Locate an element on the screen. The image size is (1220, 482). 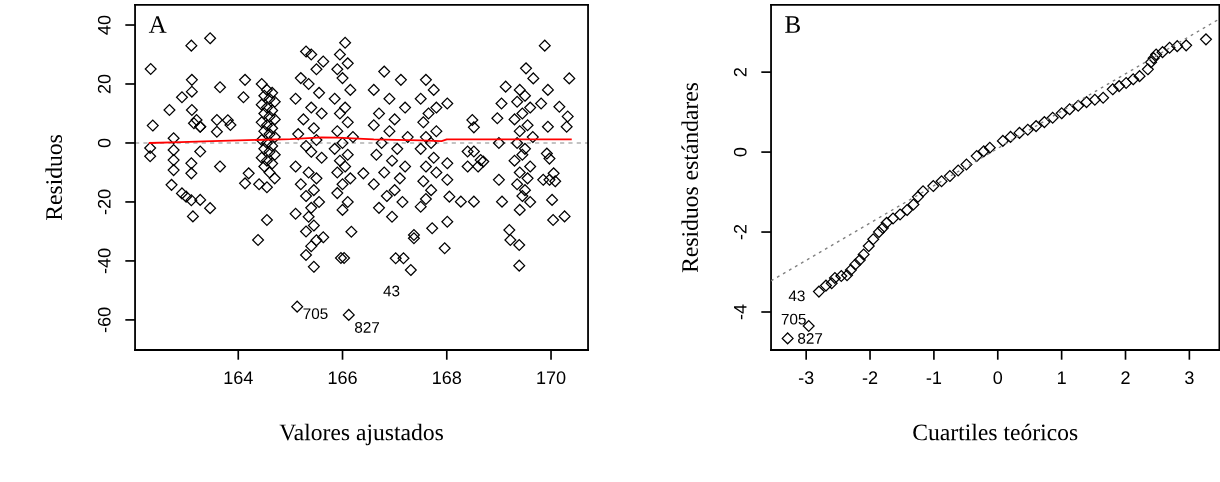
x-tick-label: -1 is located at coordinates (934, 377).